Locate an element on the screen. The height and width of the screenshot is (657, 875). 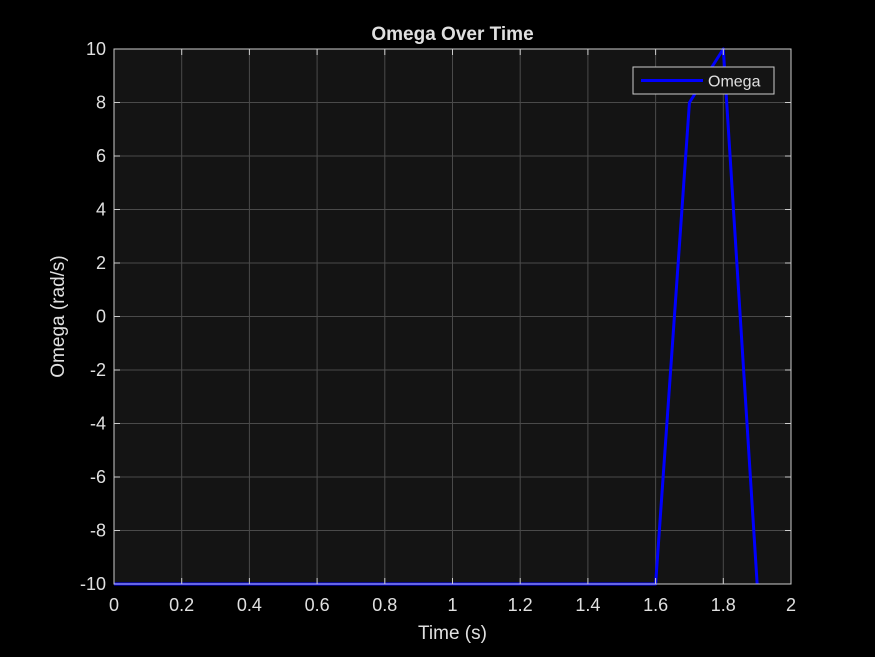
y-tick-label: -4 is located at coordinates (98, 424).